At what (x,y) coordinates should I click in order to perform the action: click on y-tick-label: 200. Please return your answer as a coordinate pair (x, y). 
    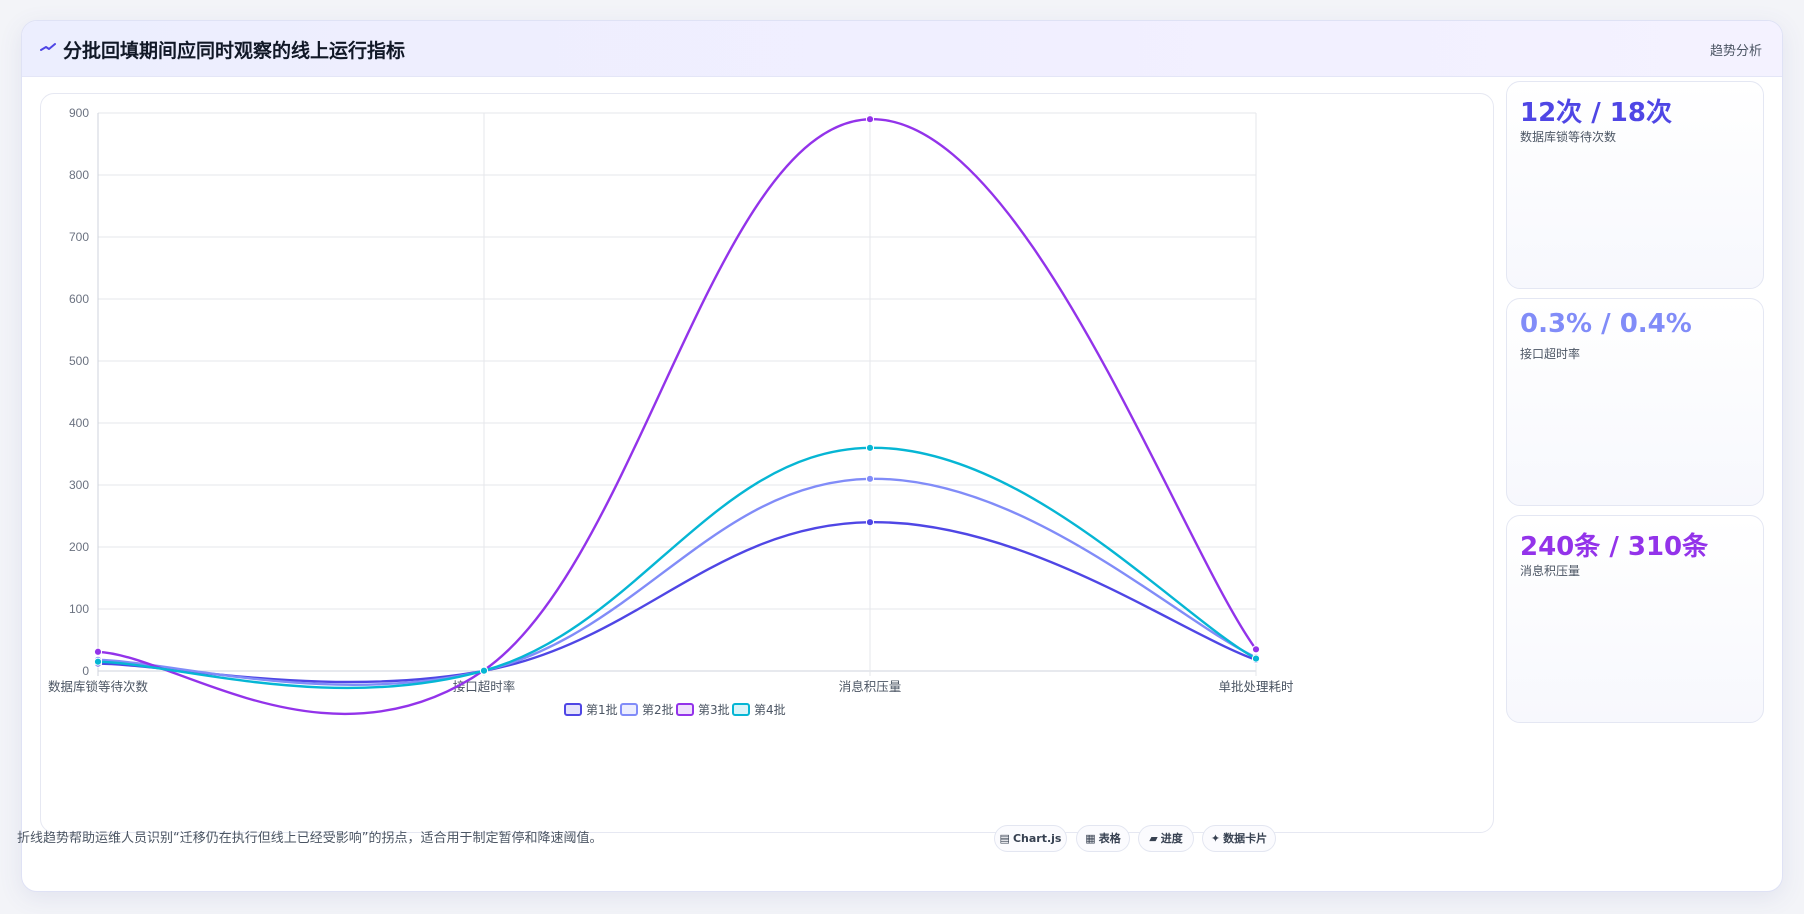
    Looking at the image, I should click on (79, 547).